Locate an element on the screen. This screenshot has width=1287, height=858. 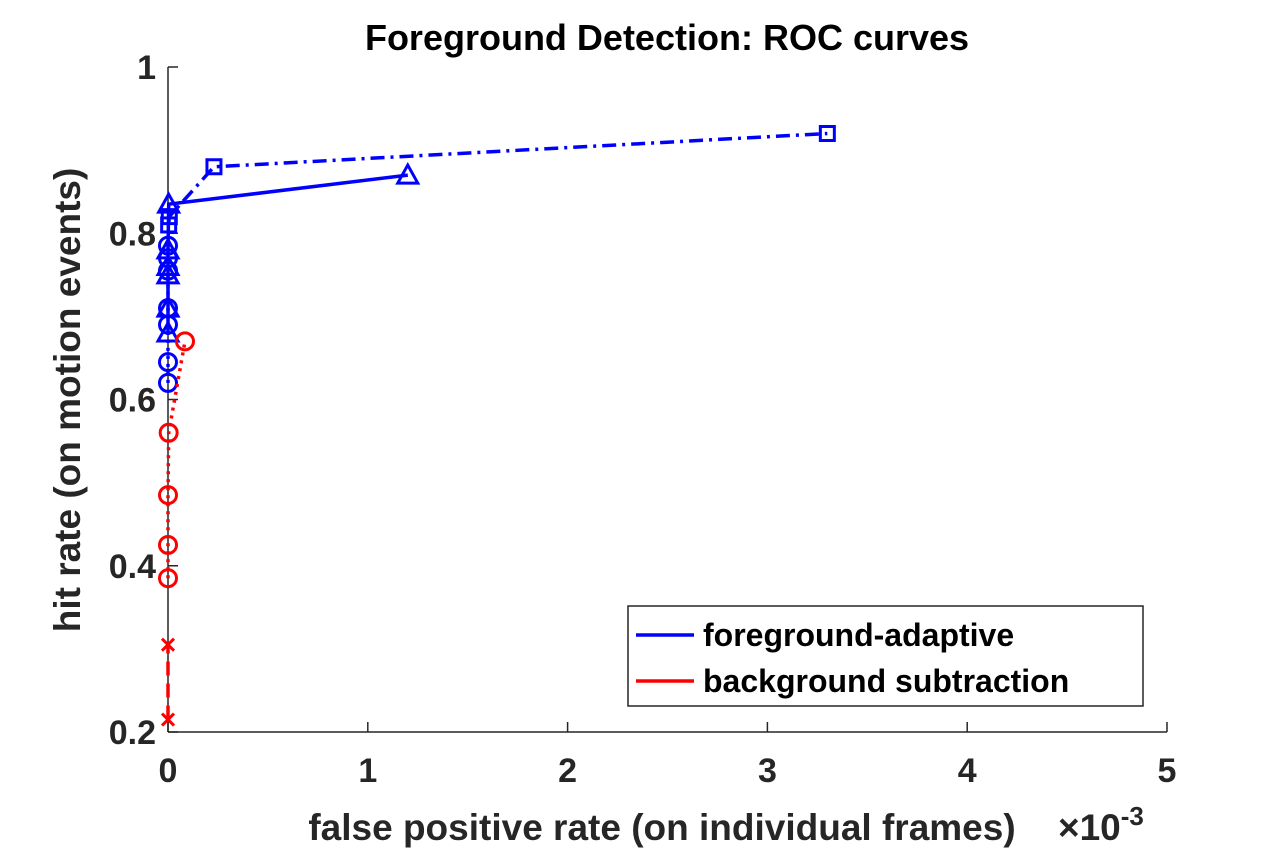
y-tick-label: 1 is located at coordinates (146, 68).